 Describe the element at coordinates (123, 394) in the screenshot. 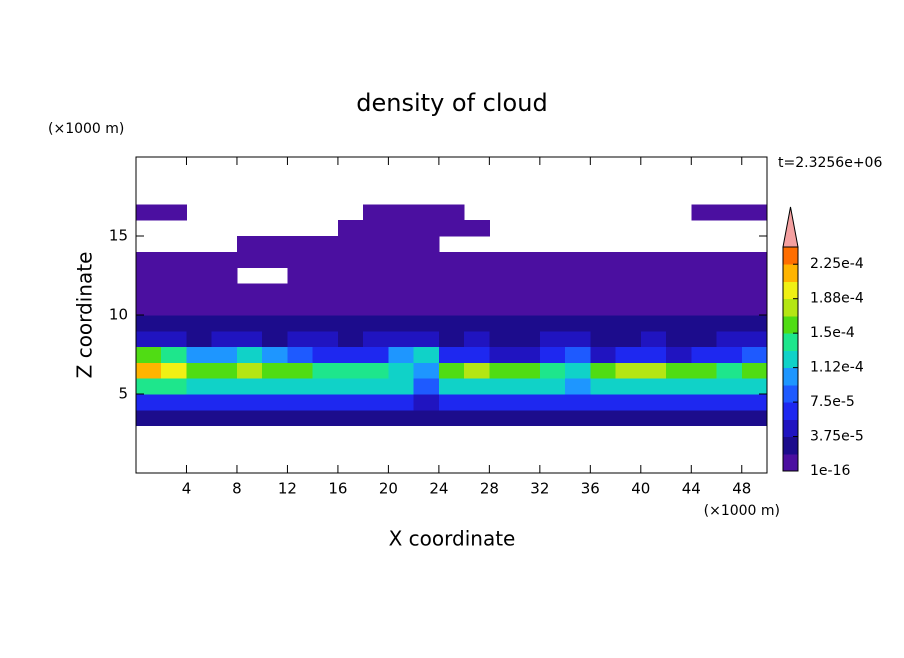

I see `y-tick-label: 5` at that location.